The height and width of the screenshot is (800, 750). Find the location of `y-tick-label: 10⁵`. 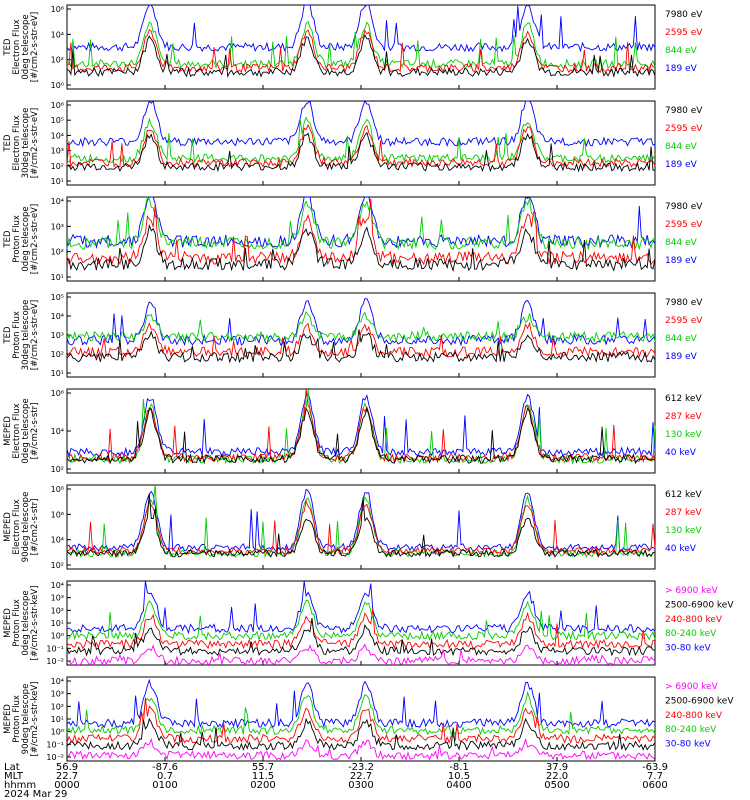

y-tick-label: 10⁵ is located at coordinates (57, 297).